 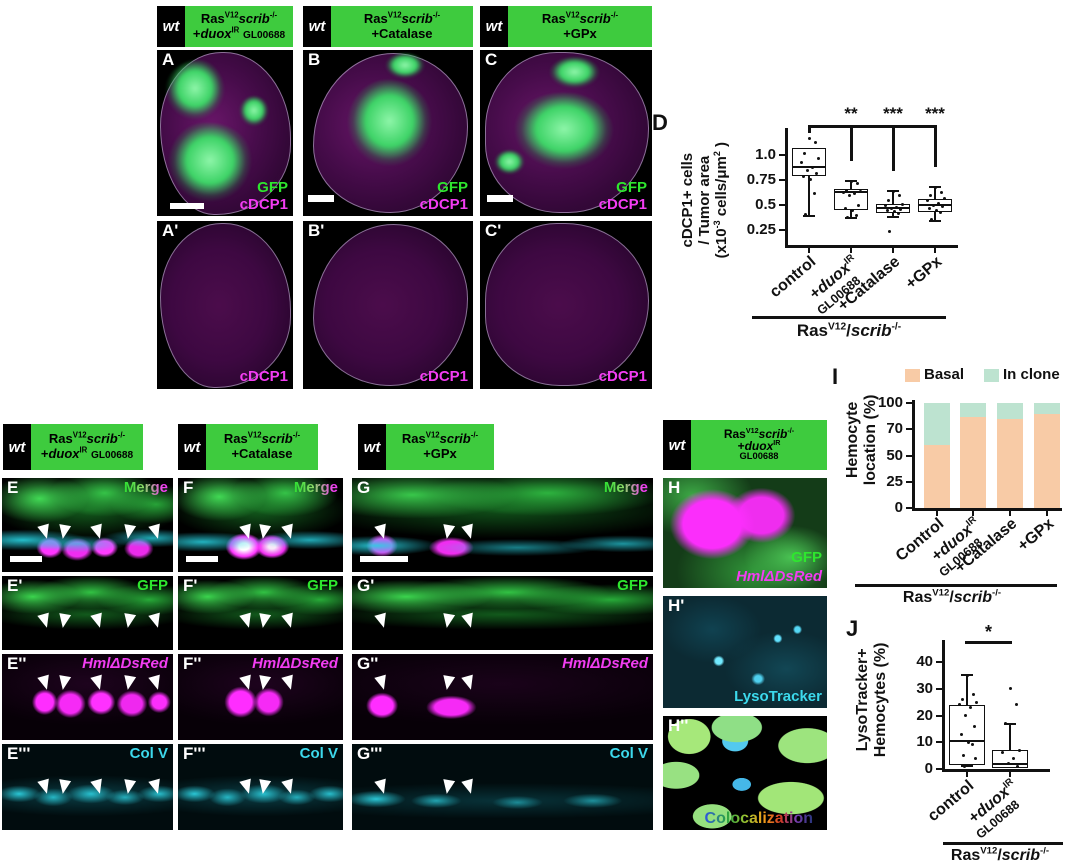 I want to click on y-tick-label: 20, so click(x=924, y=715).